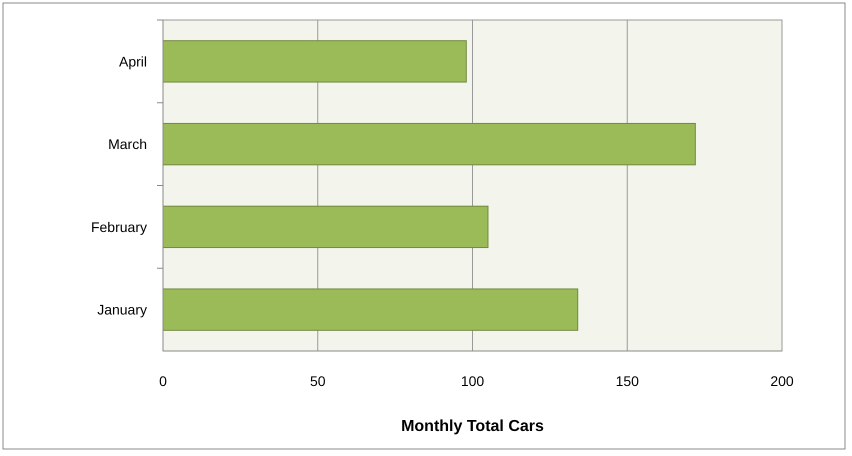 This screenshot has width=852, height=456. I want to click on y-tick-label: March, so click(127, 144).